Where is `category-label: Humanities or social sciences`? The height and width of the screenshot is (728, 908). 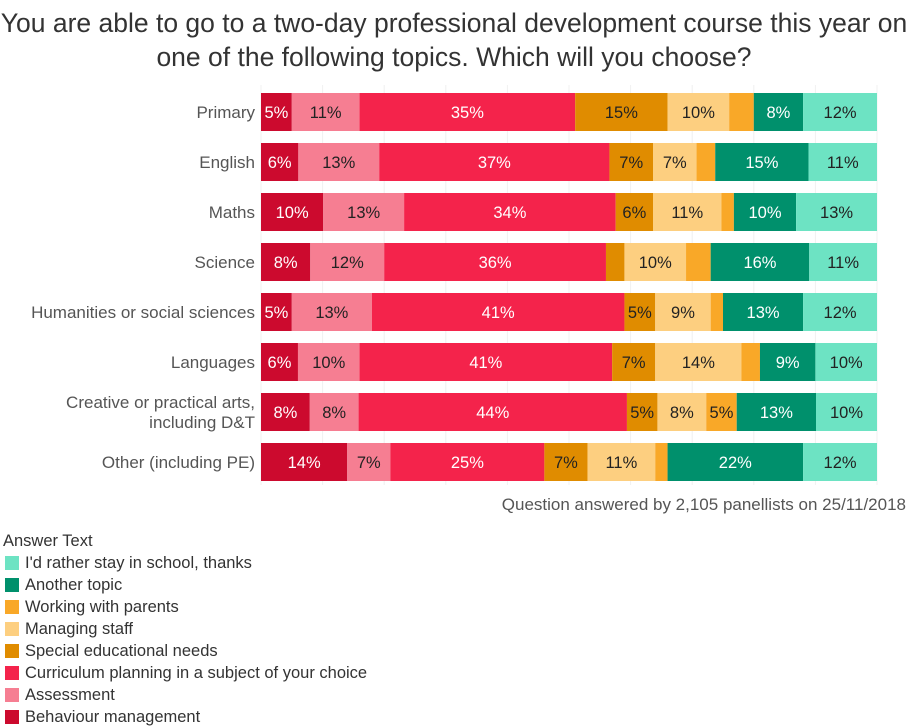
category-label: Humanities or social sciences is located at coordinates (143, 312).